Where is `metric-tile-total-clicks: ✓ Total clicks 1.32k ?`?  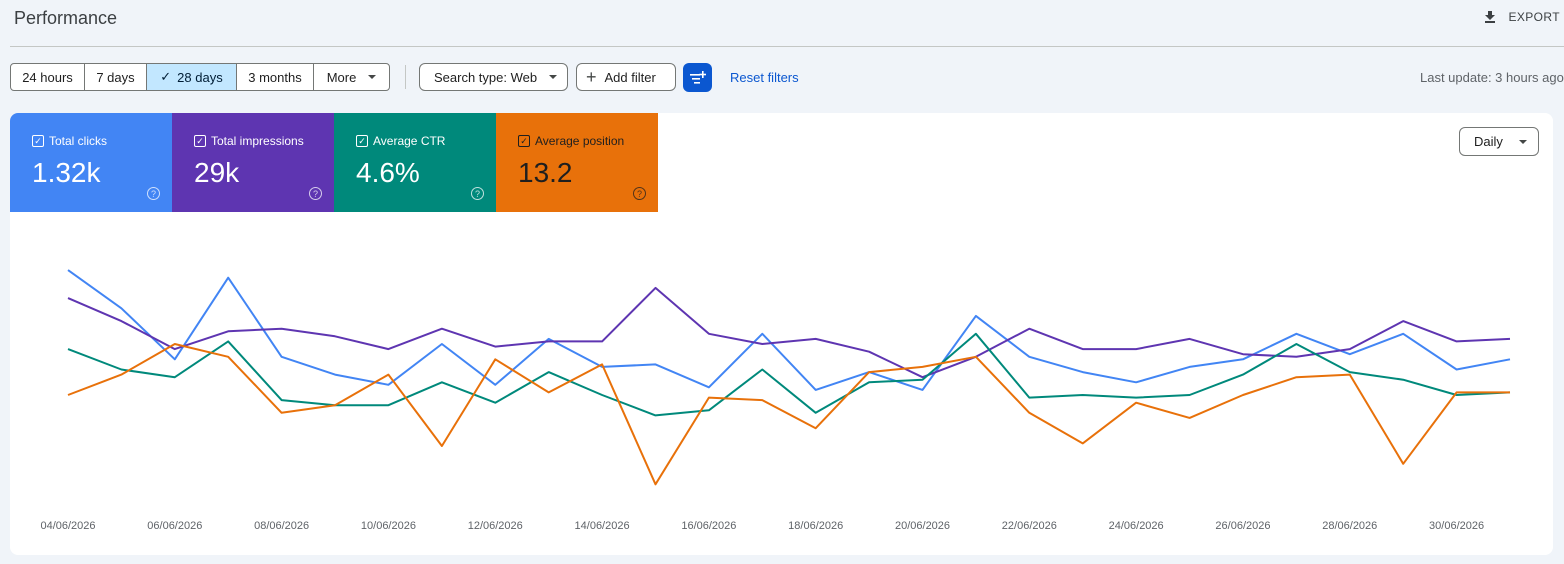
metric-tile-total-clicks: ✓ Total clicks 1.32k ? is located at coordinates (91, 162).